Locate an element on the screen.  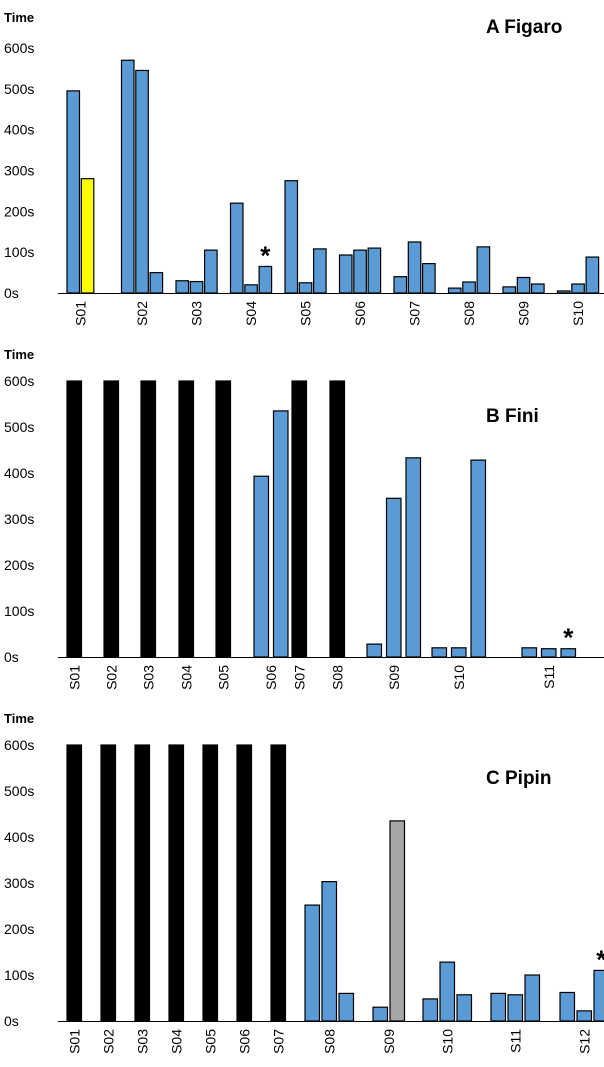
panel-title: A Figaro is located at coordinates (524, 27).